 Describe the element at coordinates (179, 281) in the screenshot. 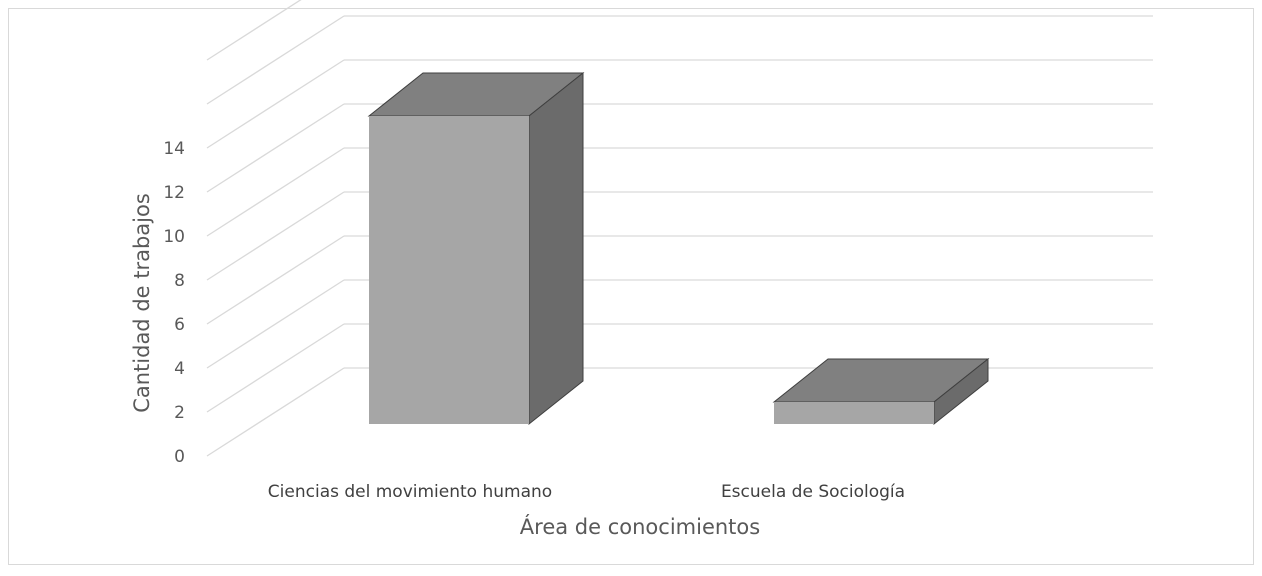

I see `y-tick-label: 8` at that location.